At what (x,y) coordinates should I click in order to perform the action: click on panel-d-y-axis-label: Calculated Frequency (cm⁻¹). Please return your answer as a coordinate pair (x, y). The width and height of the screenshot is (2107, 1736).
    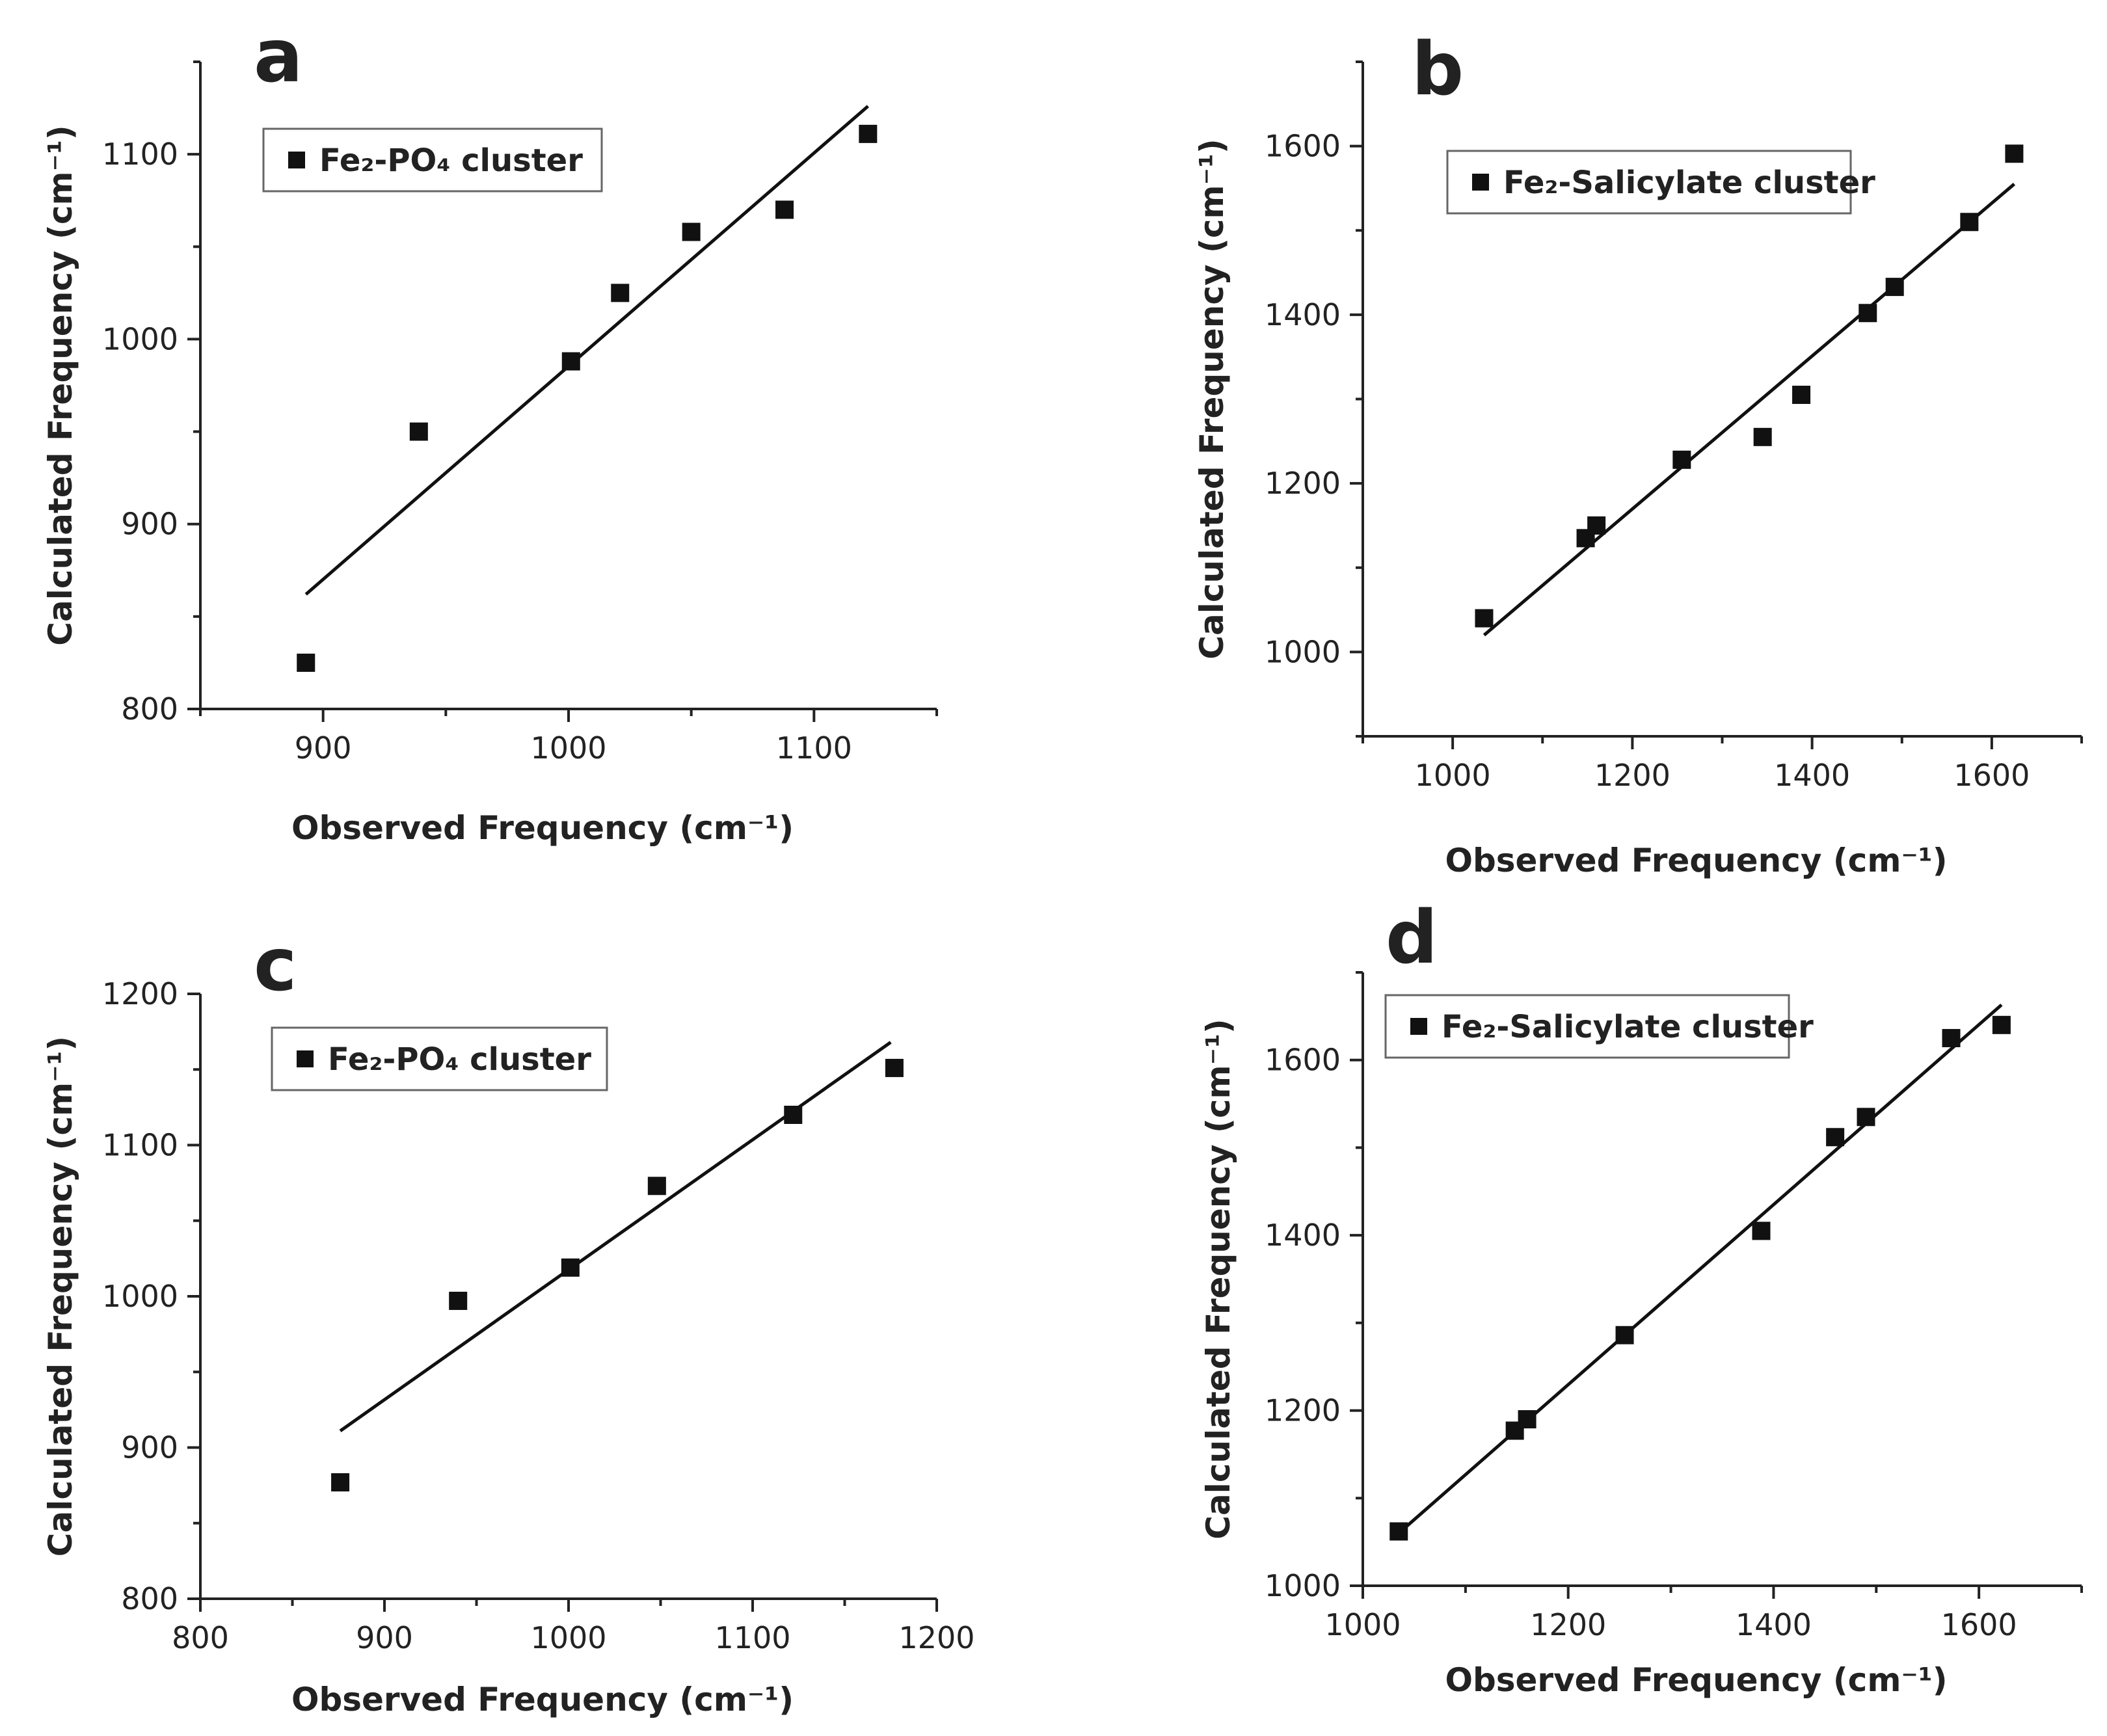
    Looking at the image, I should click on (1218, 1279).